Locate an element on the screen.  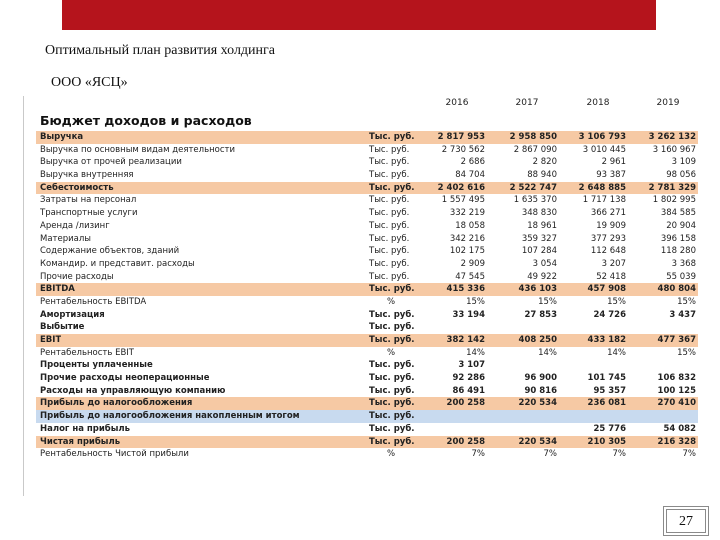
row-label: Выручка is located at coordinates (62, 137).